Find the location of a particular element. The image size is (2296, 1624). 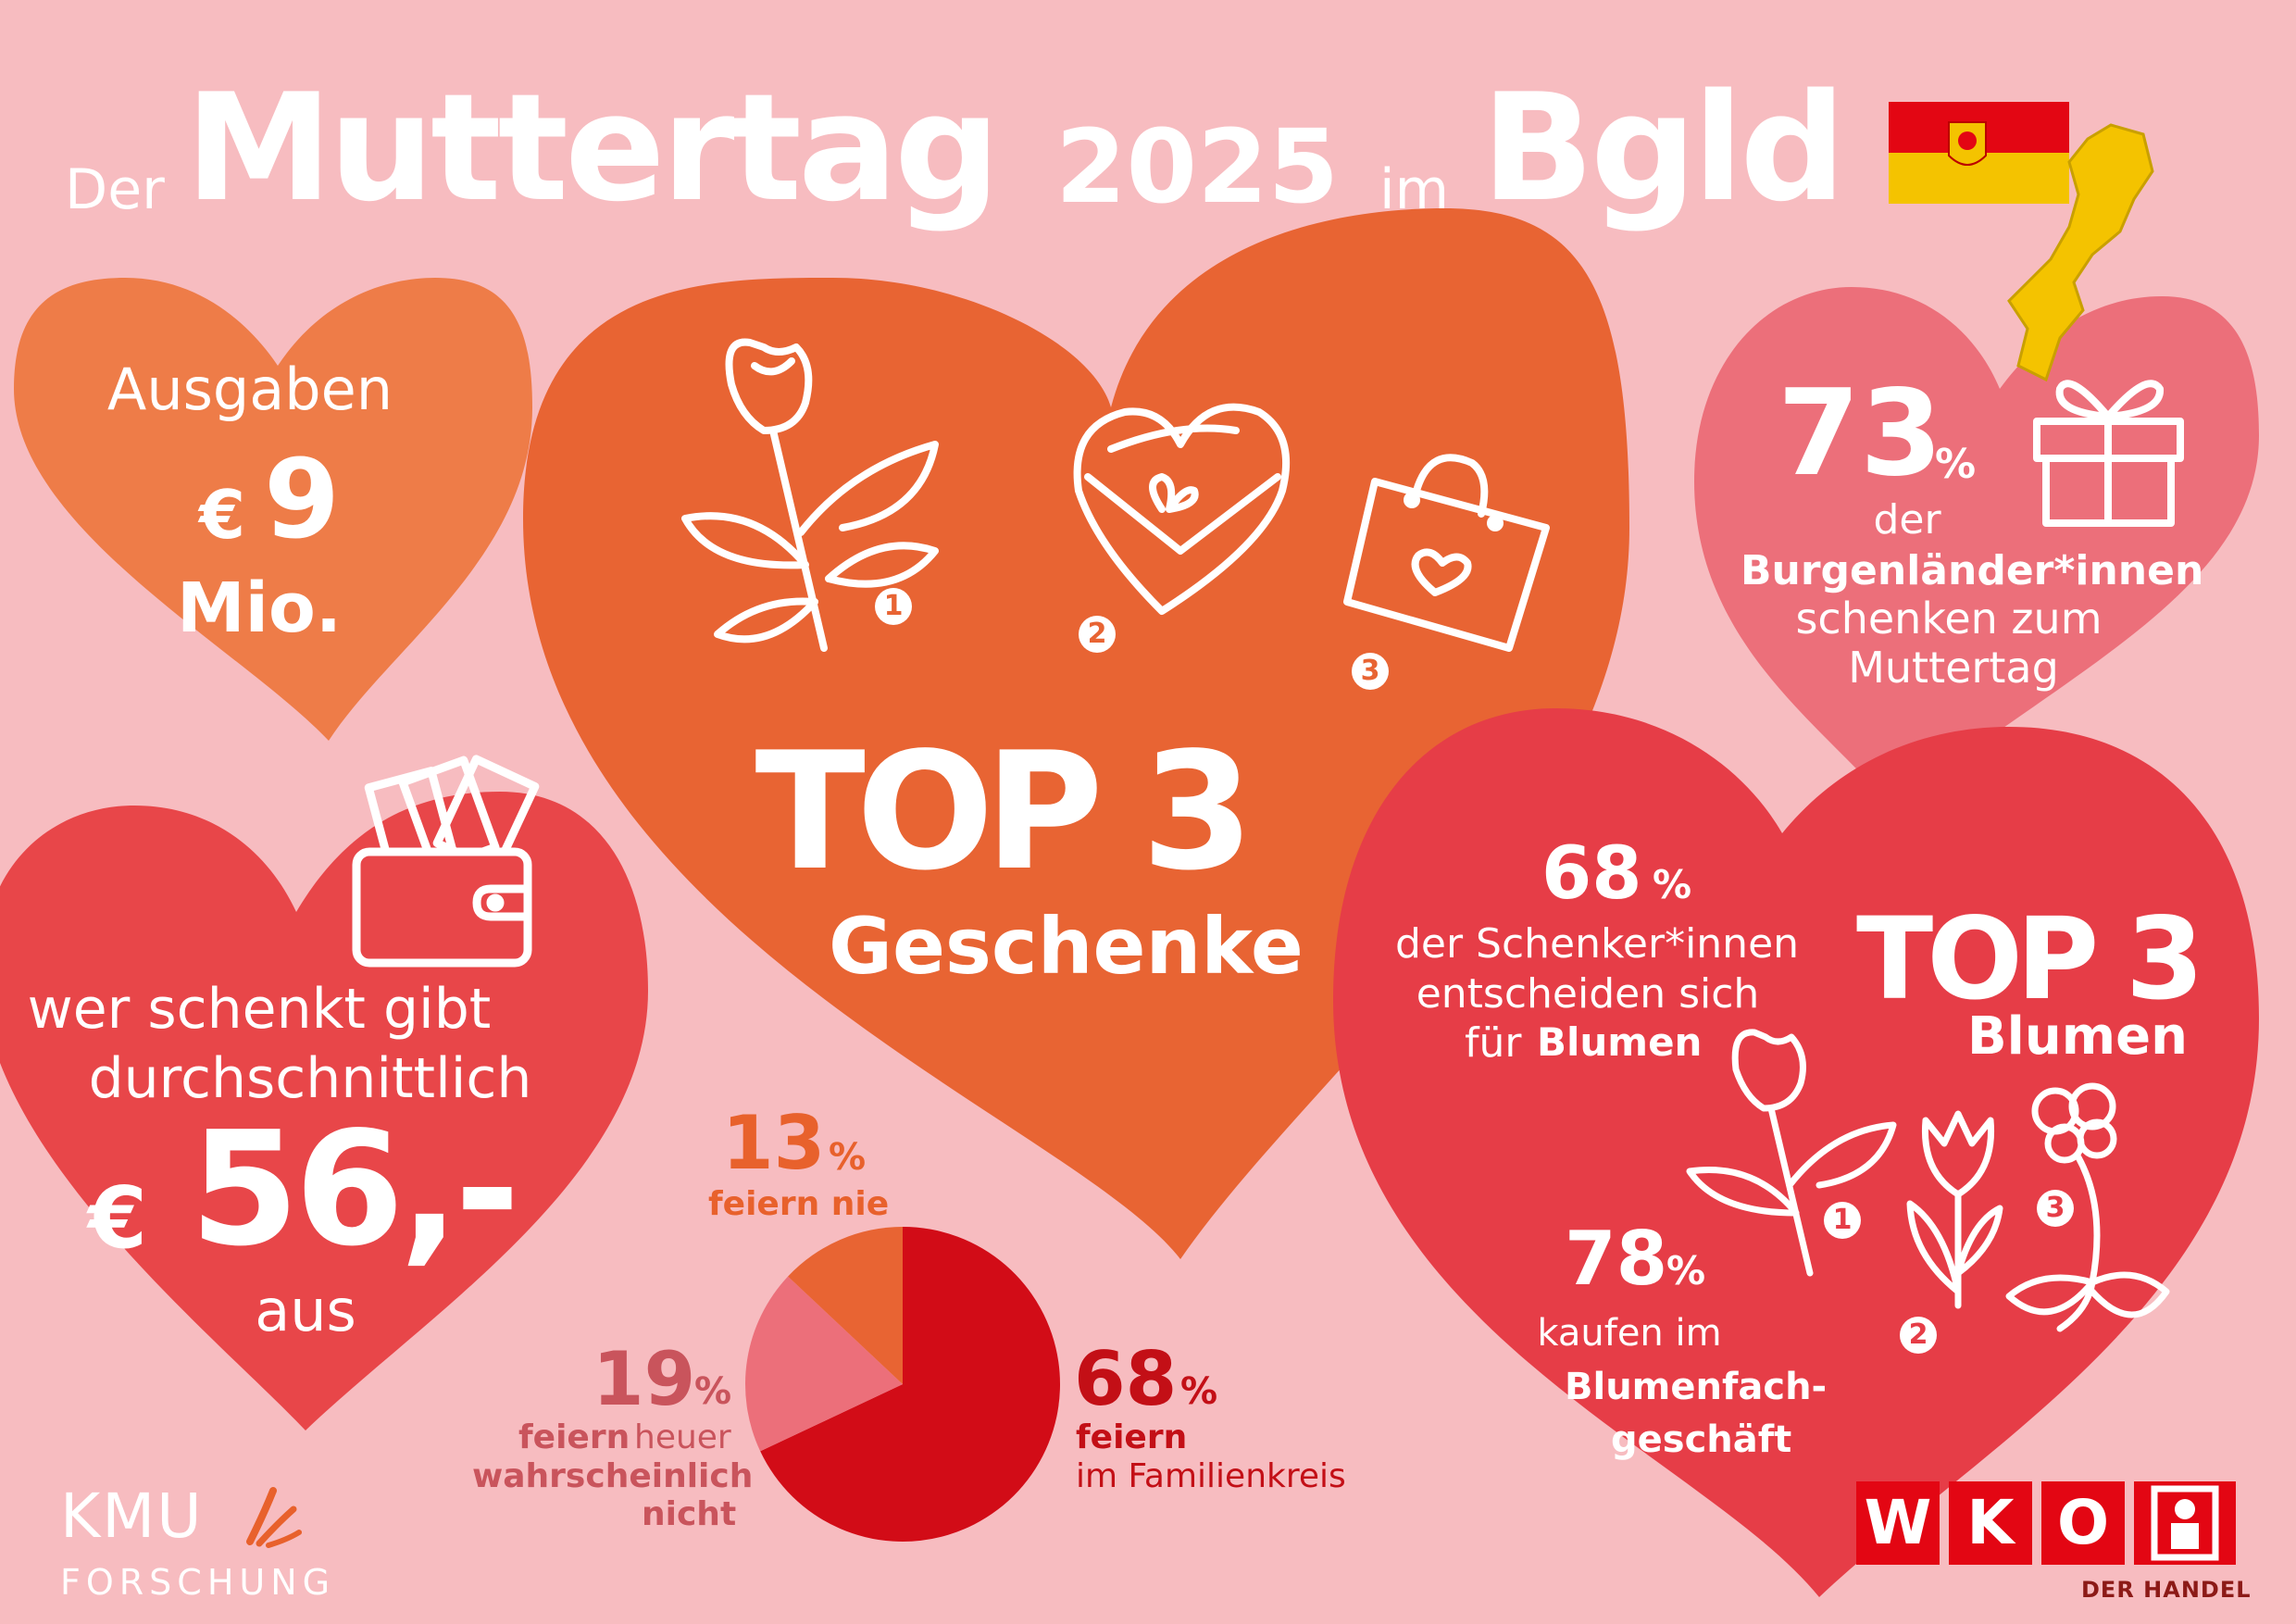

pie-unlikely-line3: nicht is located at coordinates (689, 1514).